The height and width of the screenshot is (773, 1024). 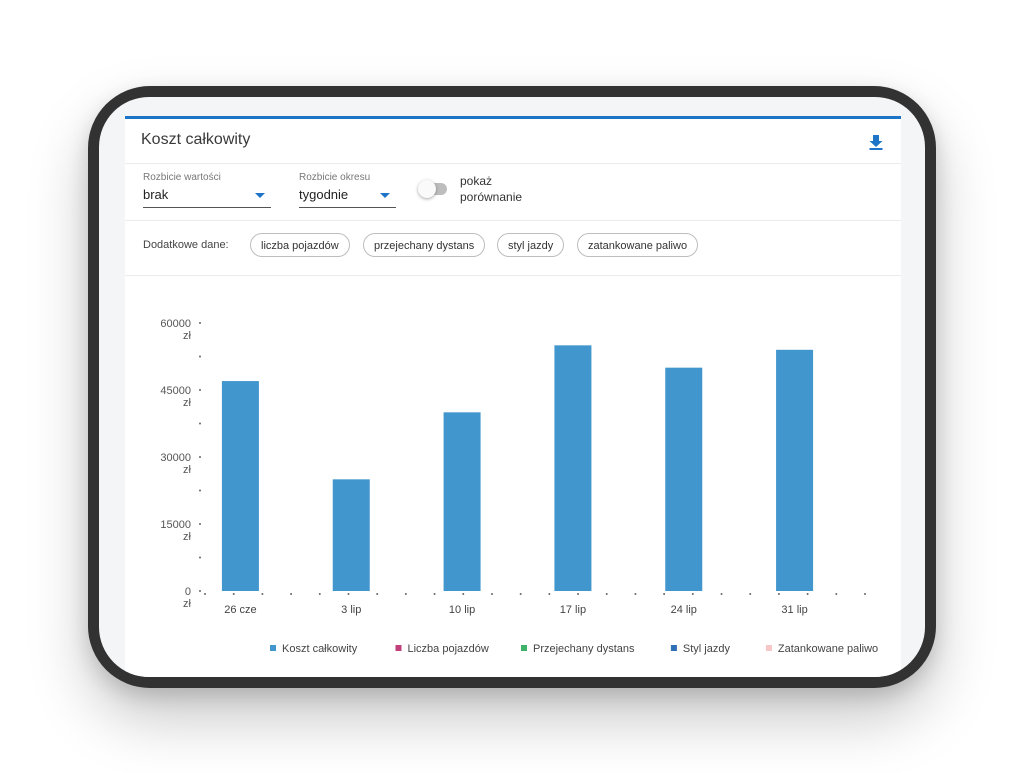 What do you see at coordinates (182, 177) in the screenshot?
I see `value-breakdown-label: Rozbicie wartości` at bounding box center [182, 177].